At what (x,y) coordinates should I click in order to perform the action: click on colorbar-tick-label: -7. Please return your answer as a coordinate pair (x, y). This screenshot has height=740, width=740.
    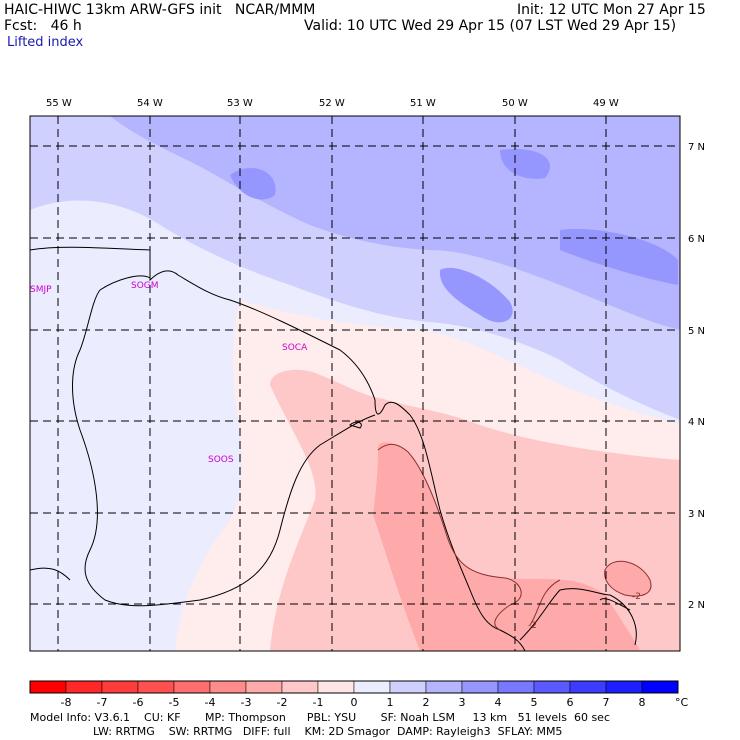
    Looking at the image, I should click on (102, 702).